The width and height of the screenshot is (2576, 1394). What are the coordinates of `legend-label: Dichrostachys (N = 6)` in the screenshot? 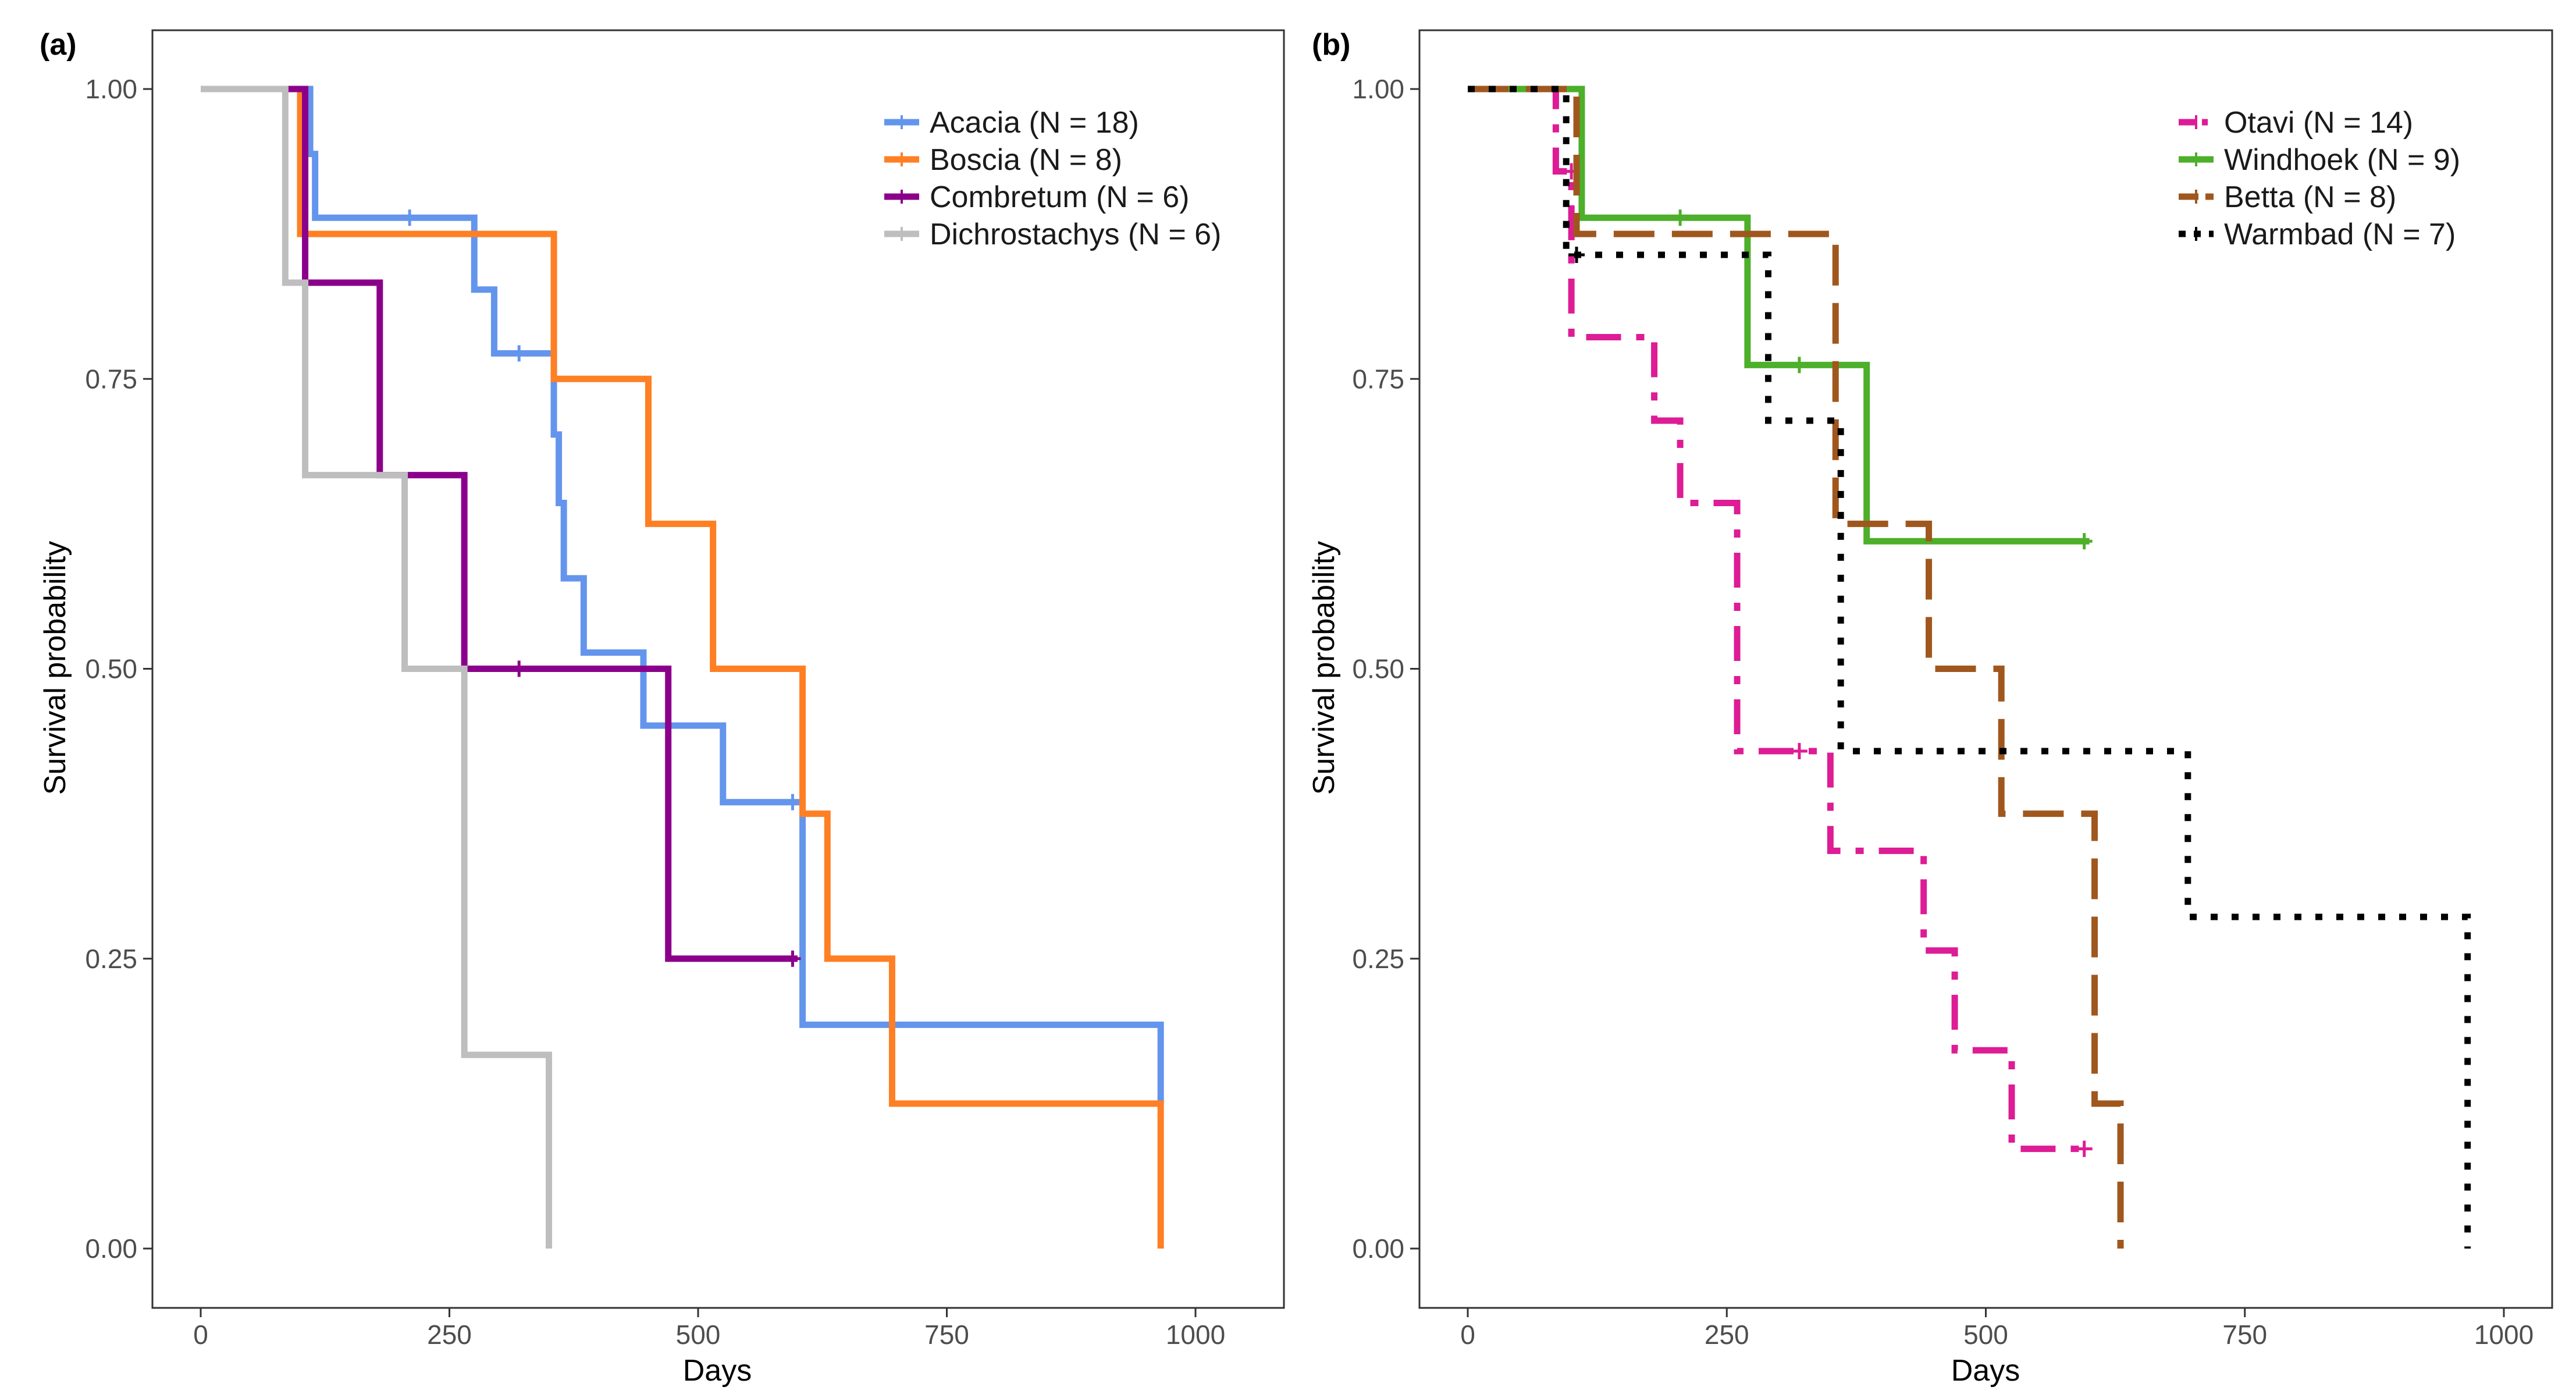 It's located at (1075, 234).